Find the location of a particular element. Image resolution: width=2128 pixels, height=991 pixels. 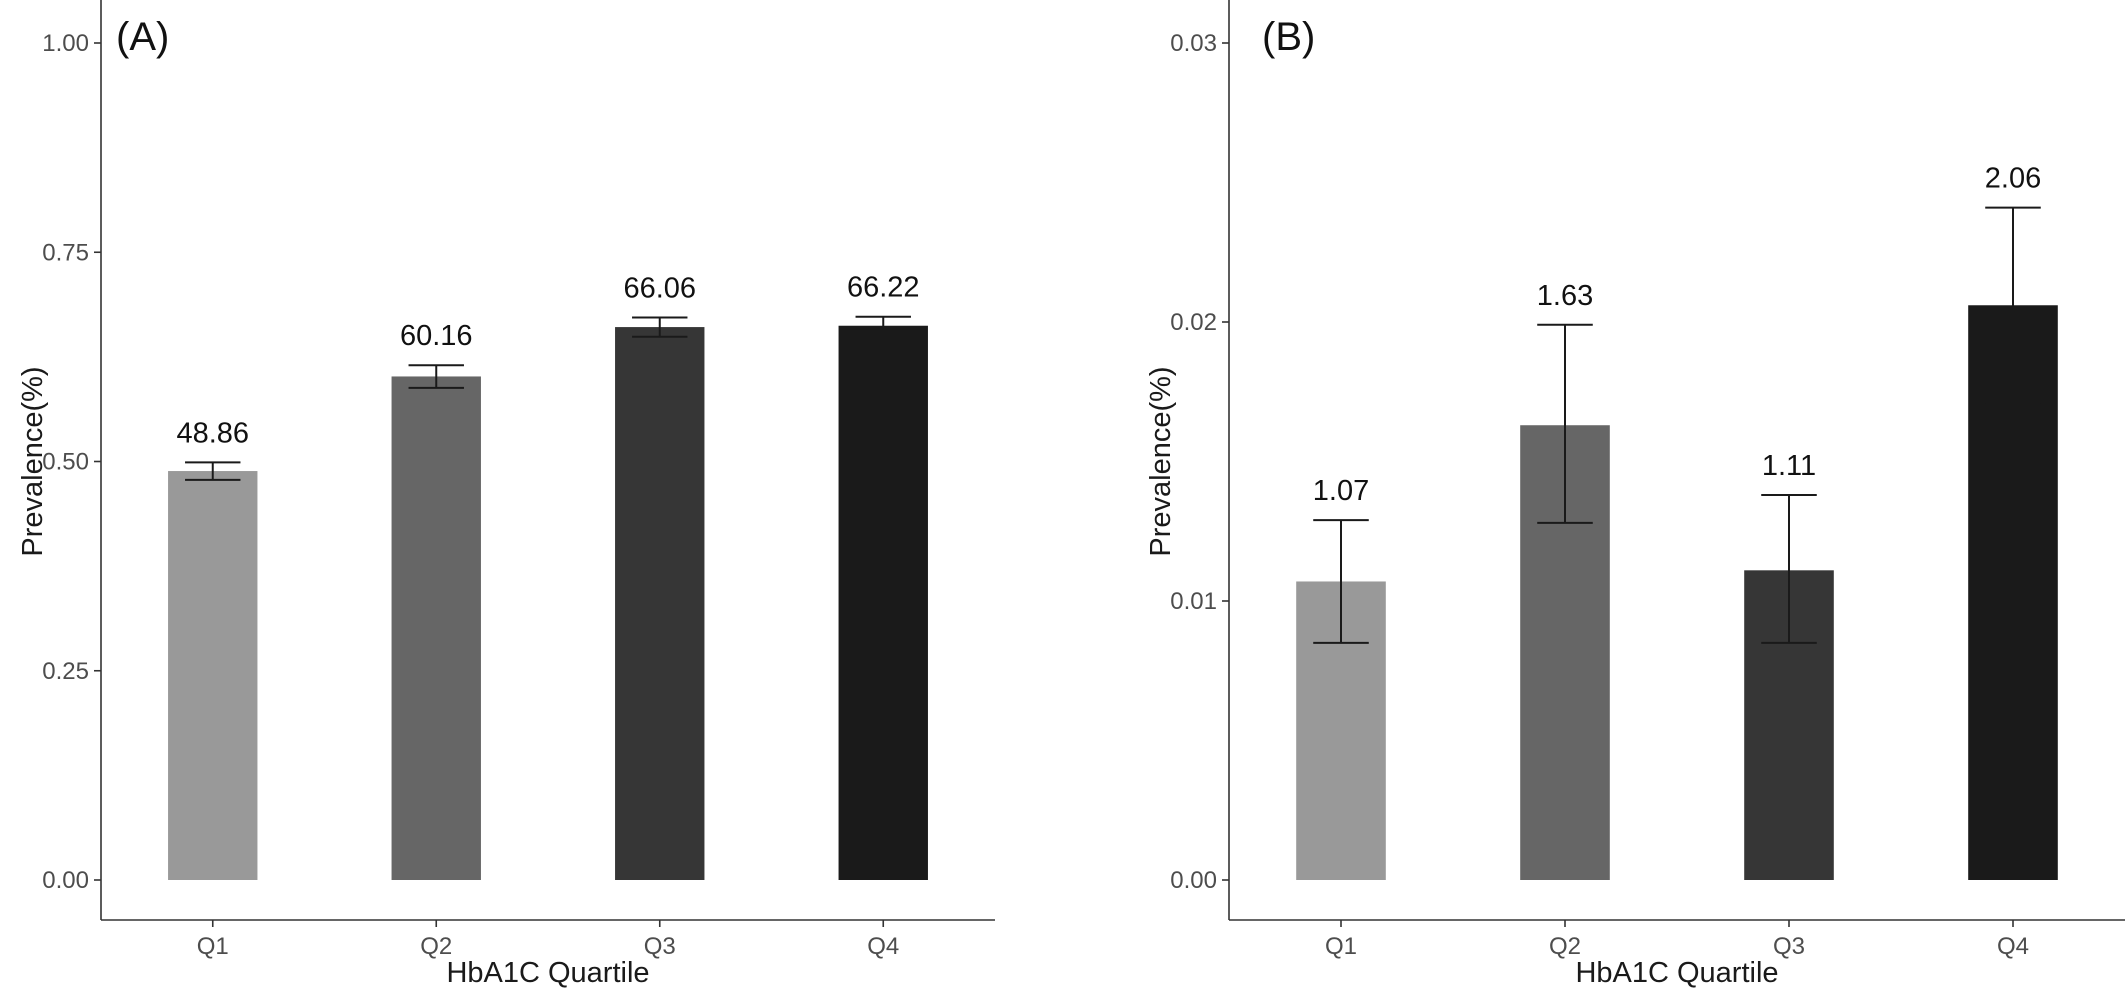

bar-q2 is located at coordinates (436, 628).